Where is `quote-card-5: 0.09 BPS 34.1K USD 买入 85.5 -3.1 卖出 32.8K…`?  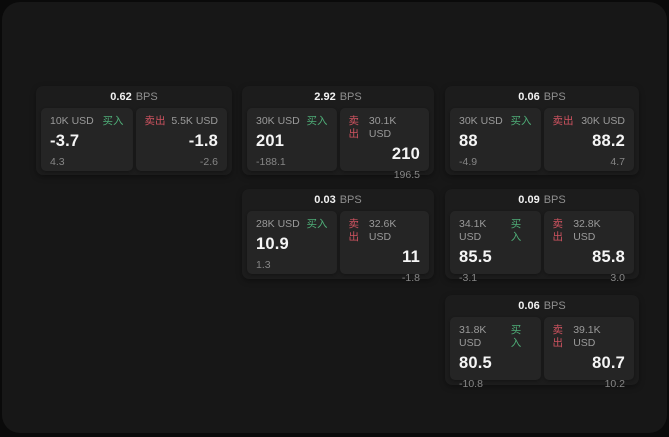
quote-card-5: 0.09 BPS 34.1K USD 买入 85.5 -3.1 卖出 32.8K… is located at coordinates (542, 236).